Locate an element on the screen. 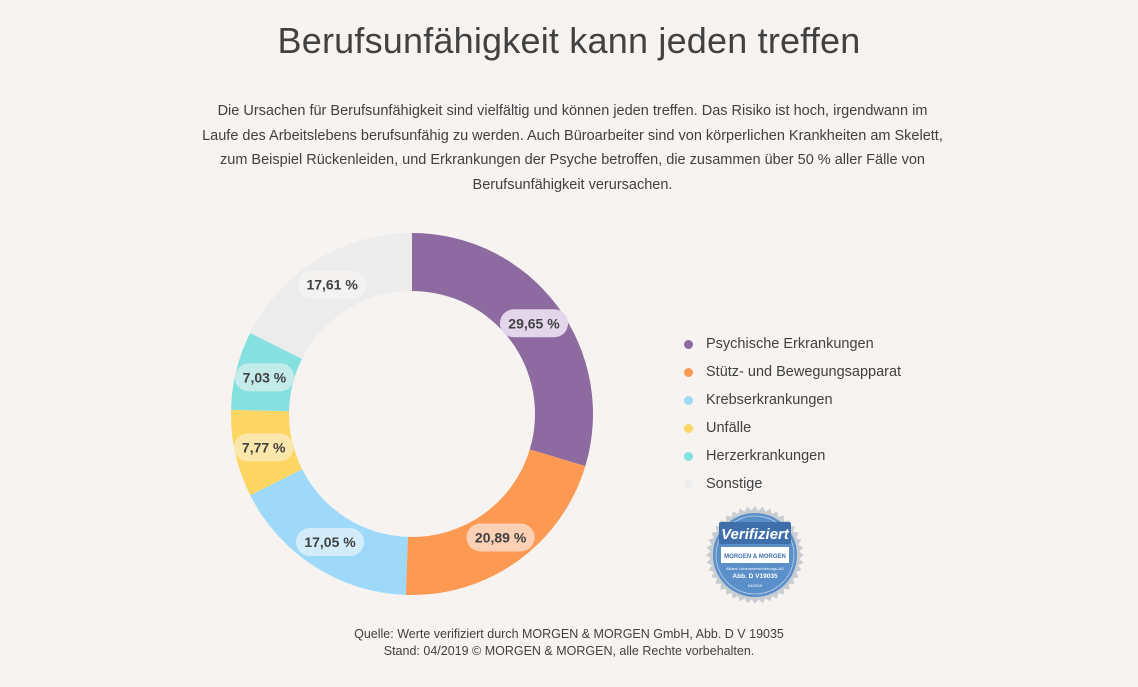 This screenshot has height=687, width=1138. seal-ring is located at coordinates (755, 555).